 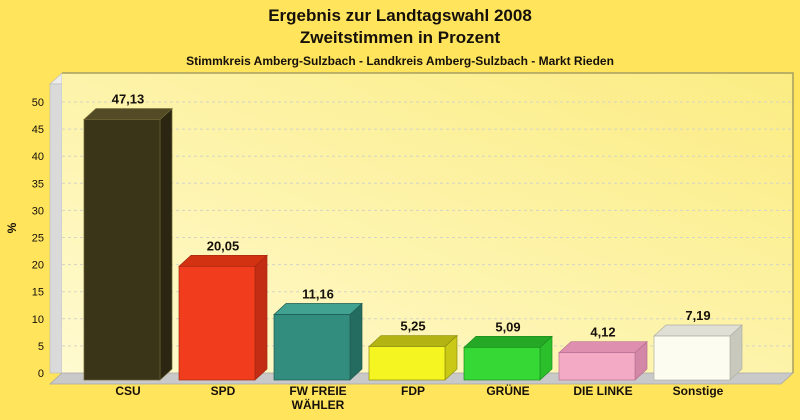 I want to click on bar-value-label: 7,19, so click(x=697, y=315).